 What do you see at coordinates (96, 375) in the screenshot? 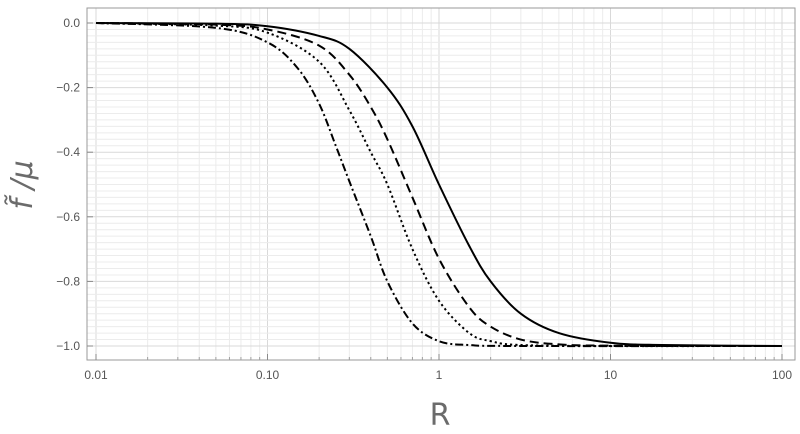
I see `x-tick-label: 0.01` at bounding box center [96, 375].